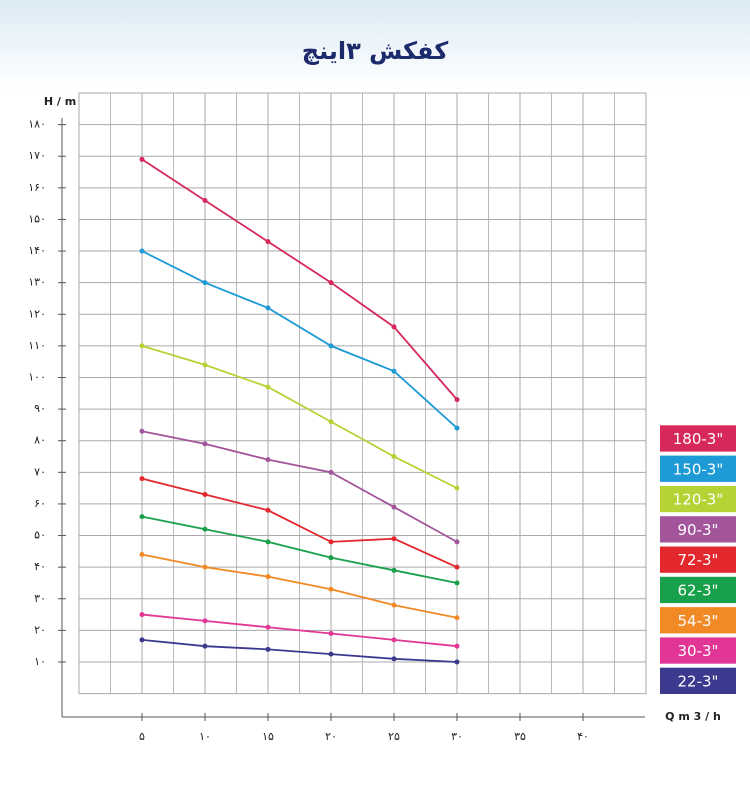 The image size is (750, 793). I want to click on y-tick-label: ۳۰, so click(40, 598).